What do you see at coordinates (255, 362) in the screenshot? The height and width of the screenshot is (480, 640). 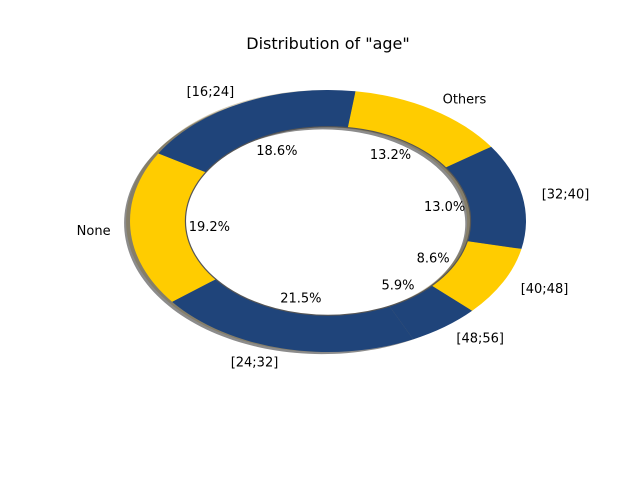 I see `category-label-24-32: [24;32]` at bounding box center [255, 362].